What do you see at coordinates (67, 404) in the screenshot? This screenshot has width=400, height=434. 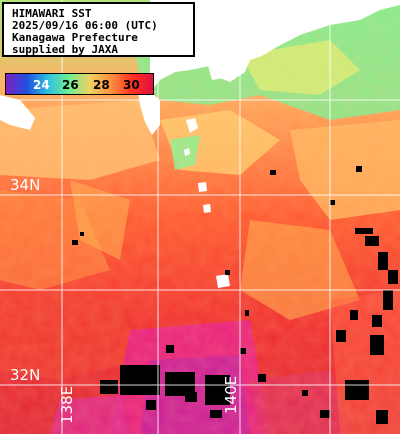 I see `lon-label-138e: 138E` at bounding box center [67, 404].